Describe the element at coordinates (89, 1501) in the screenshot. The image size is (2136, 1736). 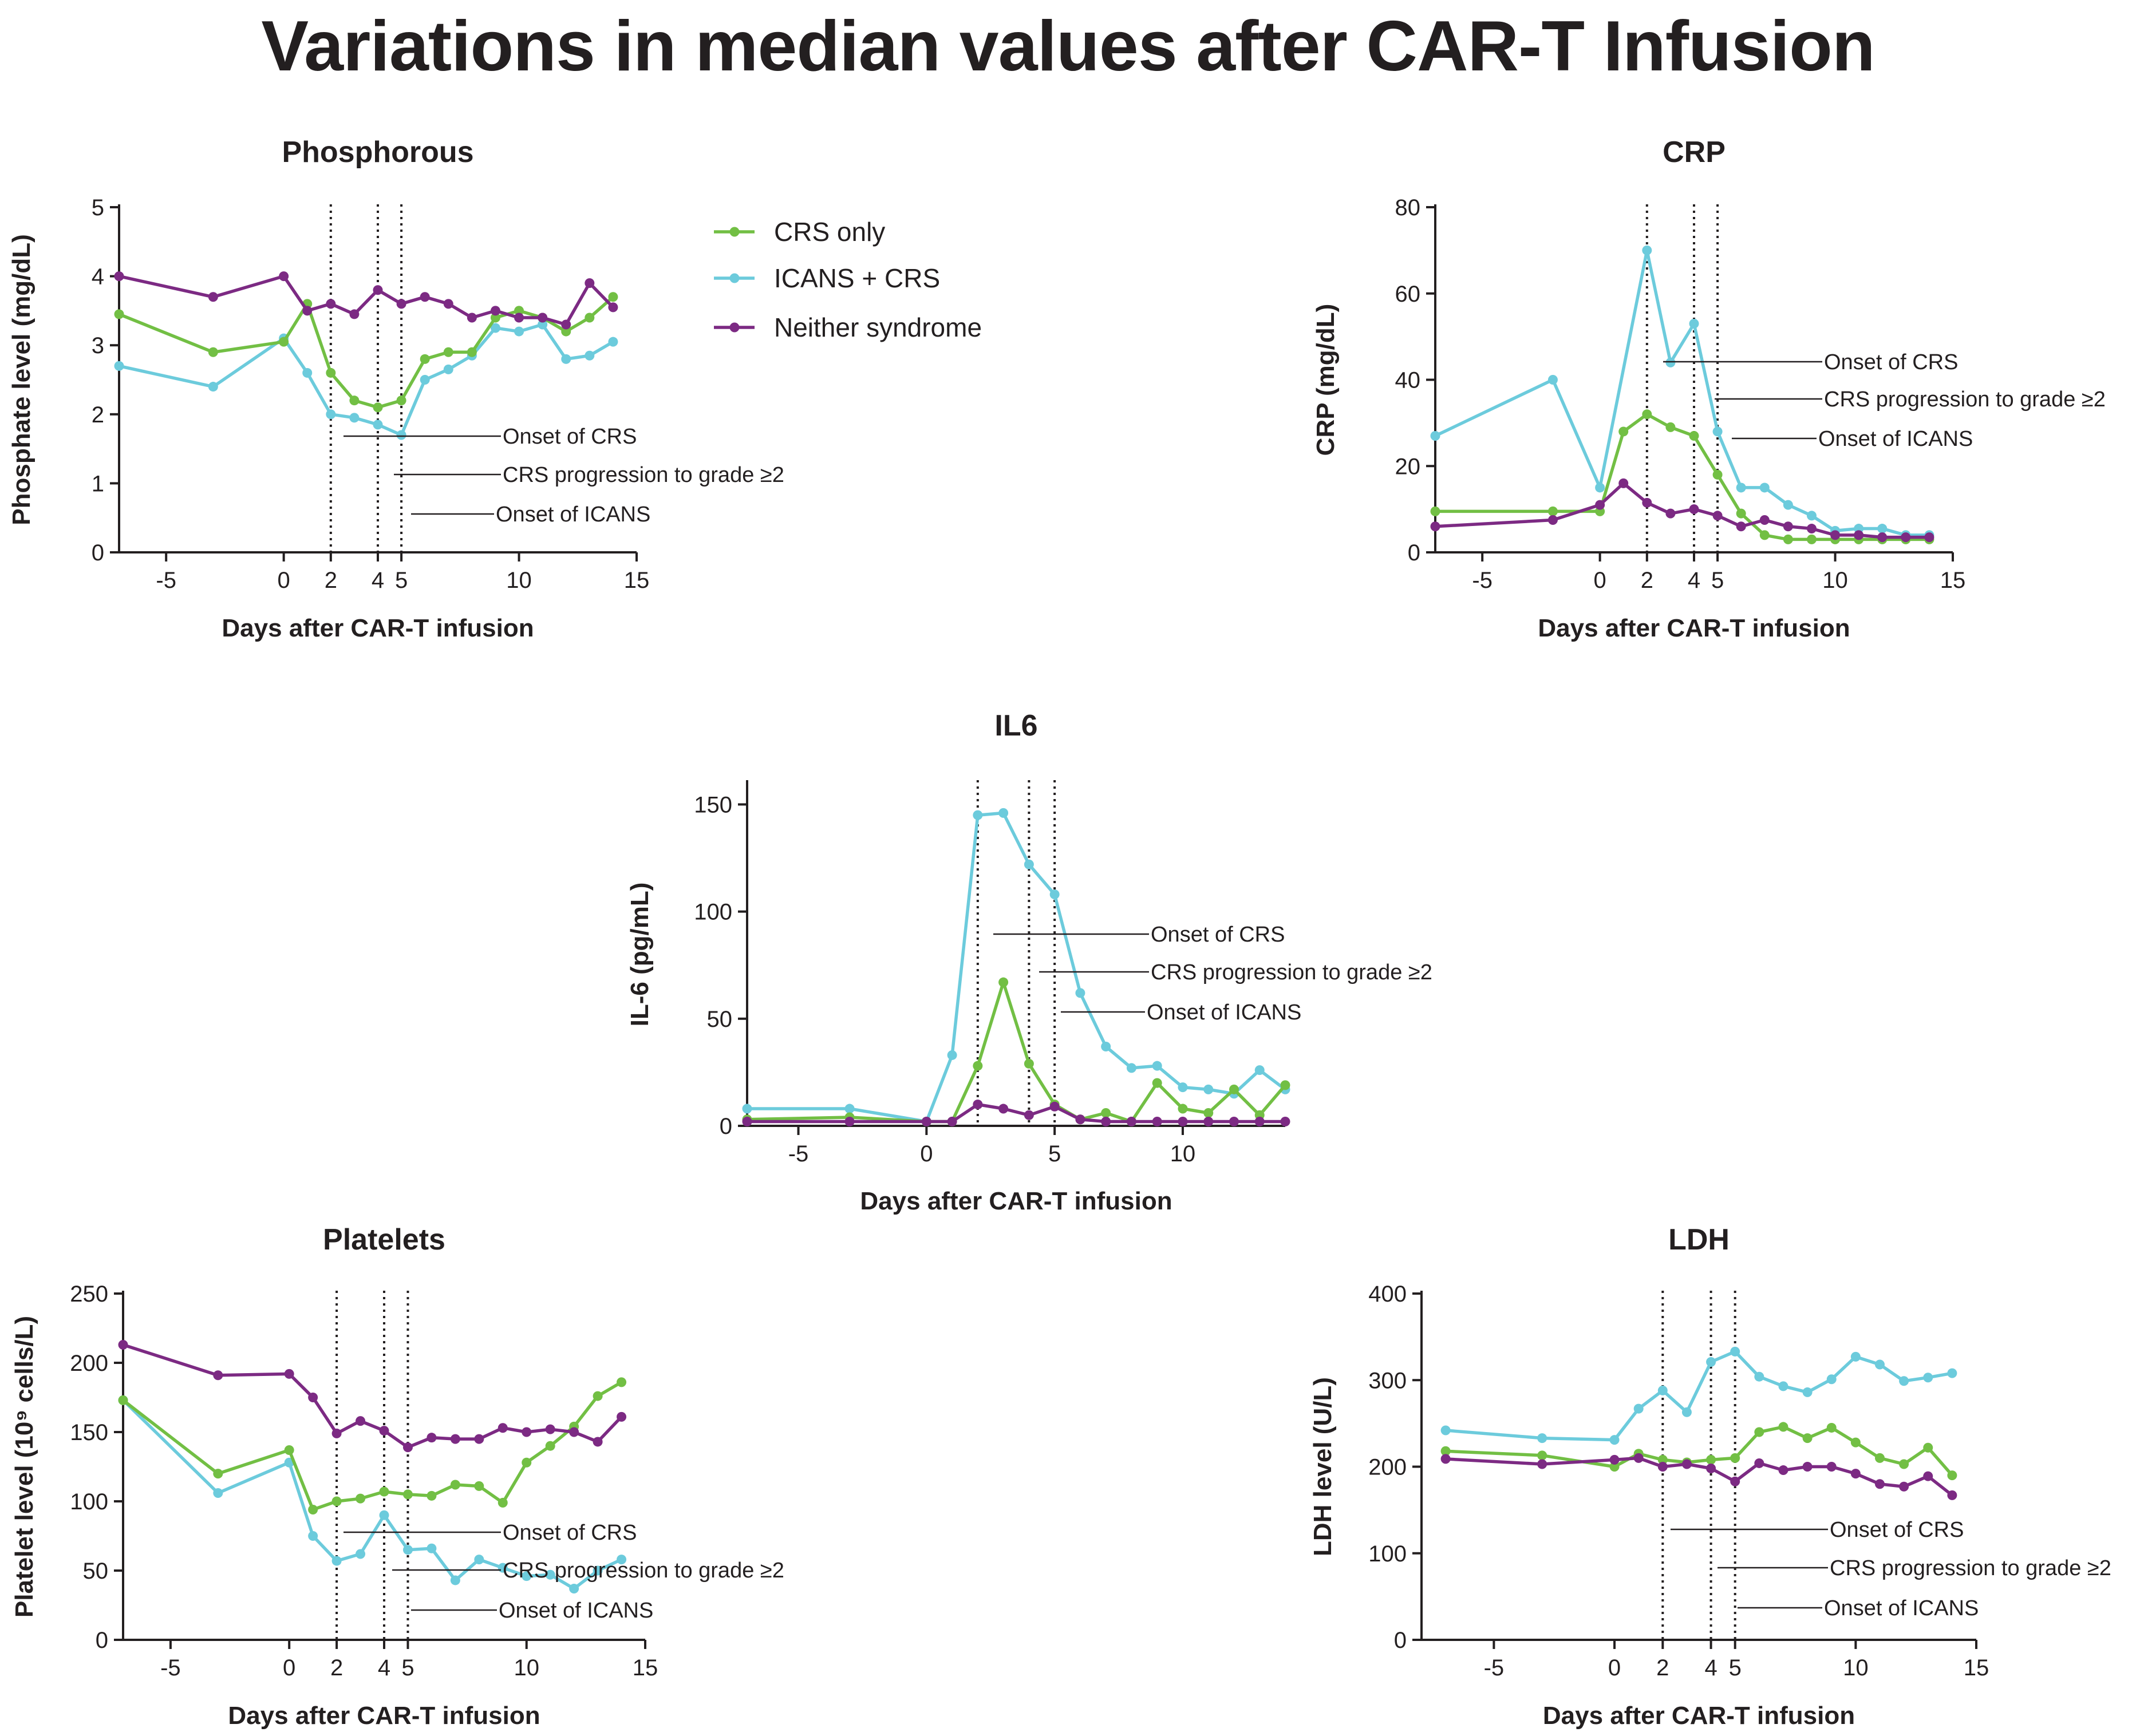
I see `platelets-y-tick-label: 100` at that location.